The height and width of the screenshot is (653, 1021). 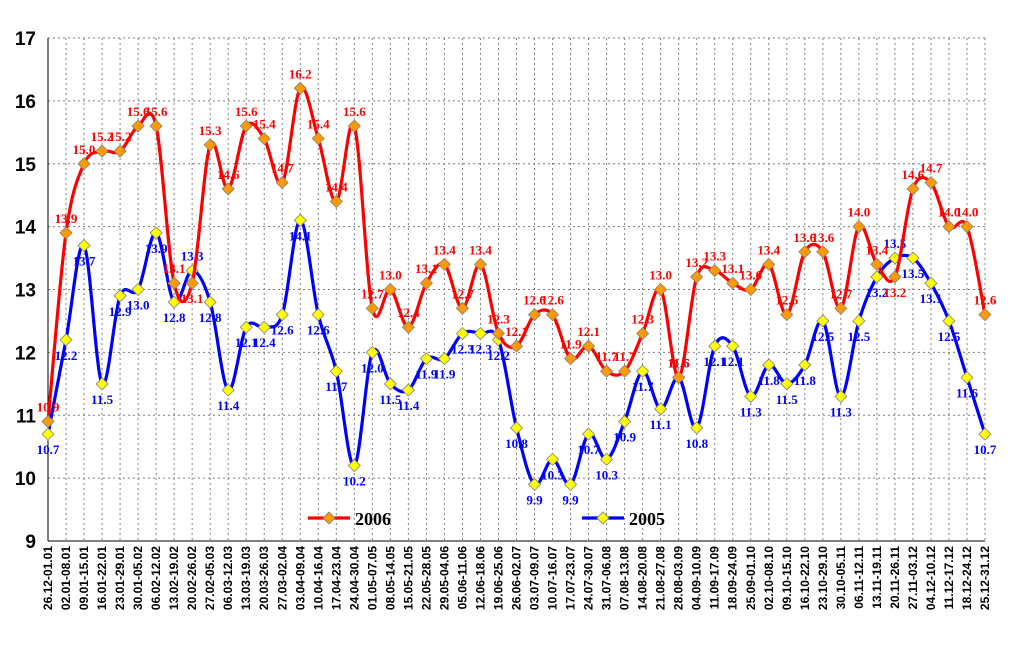 I want to click on data-label: 11.7, so click(x=643, y=386).